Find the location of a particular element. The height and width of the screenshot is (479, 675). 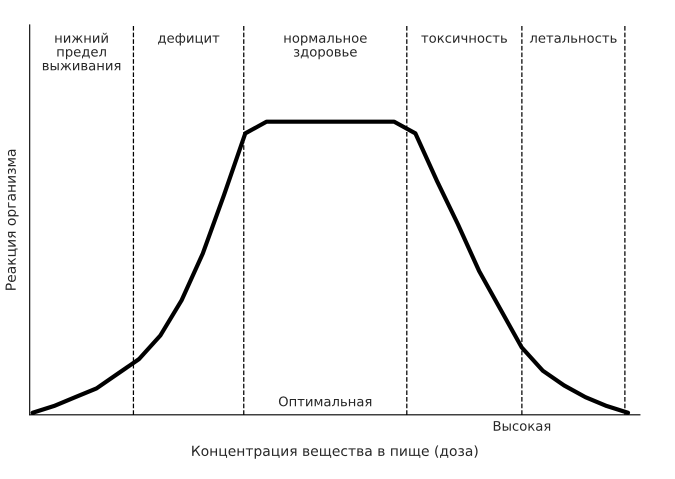

text: нижний предел выживания is located at coordinates (81, 51).